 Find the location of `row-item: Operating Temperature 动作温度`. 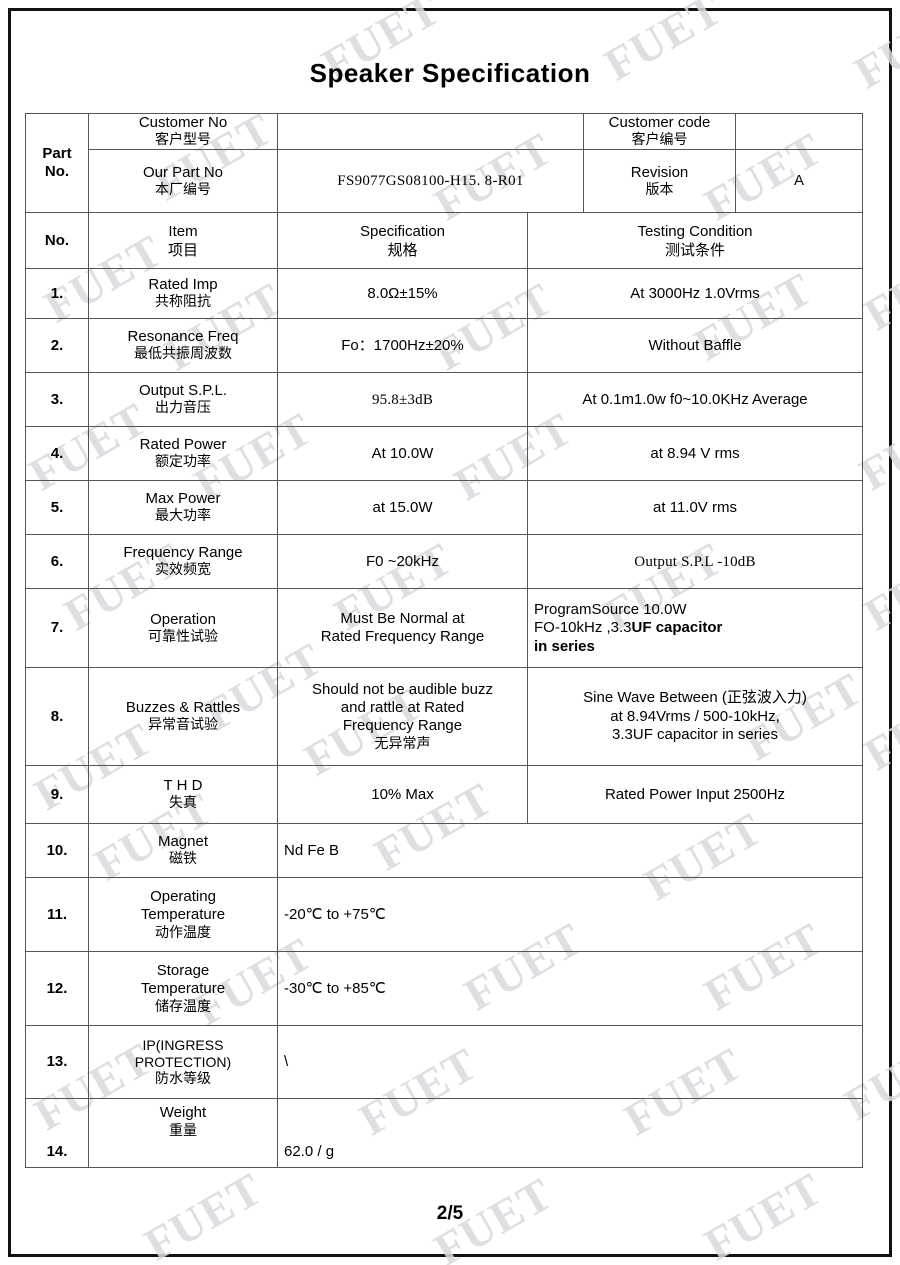

row-item: Operating Temperature 动作温度 is located at coordinates (183, 915).